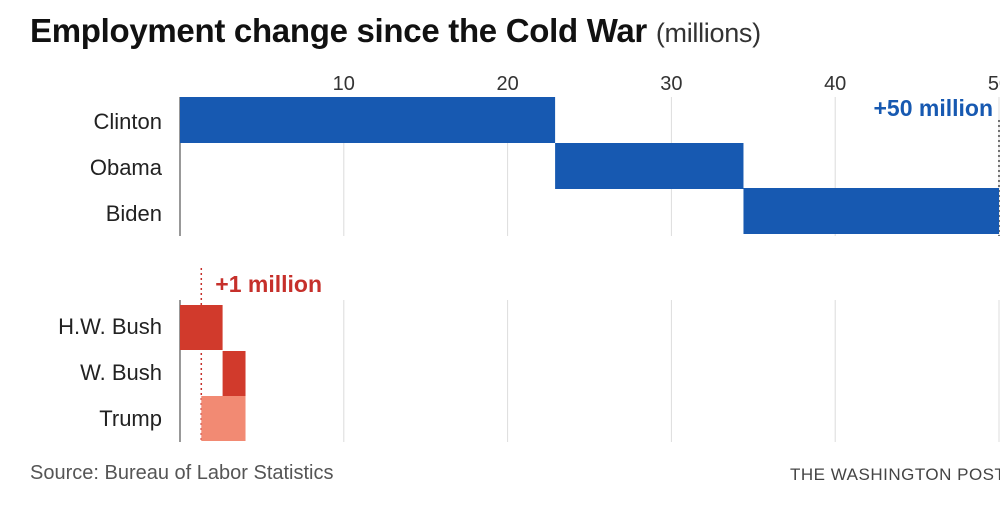  I want to click on x-tick-label-50: 50, so click(994, 84).